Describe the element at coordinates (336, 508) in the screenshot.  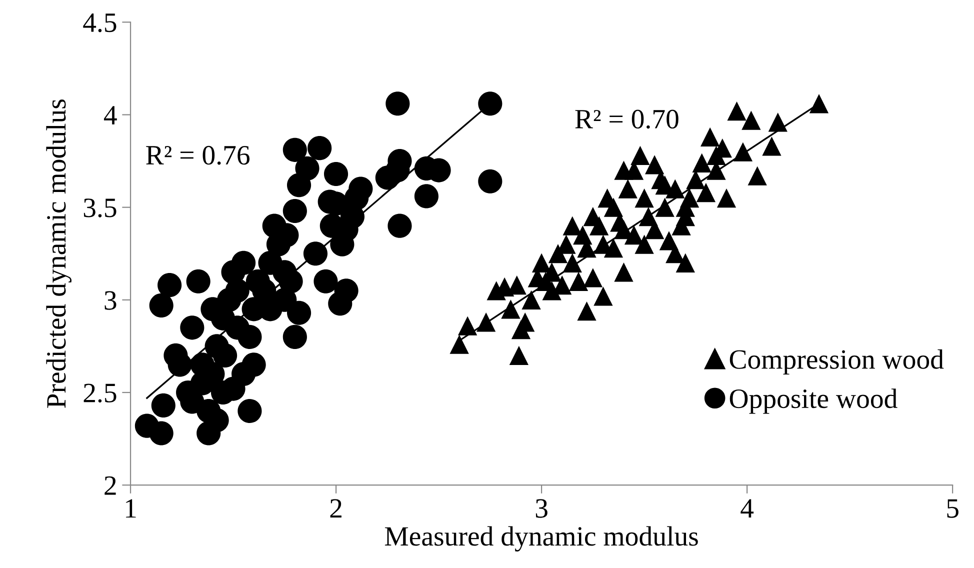
I see `x-tick-label: 2` at that location.